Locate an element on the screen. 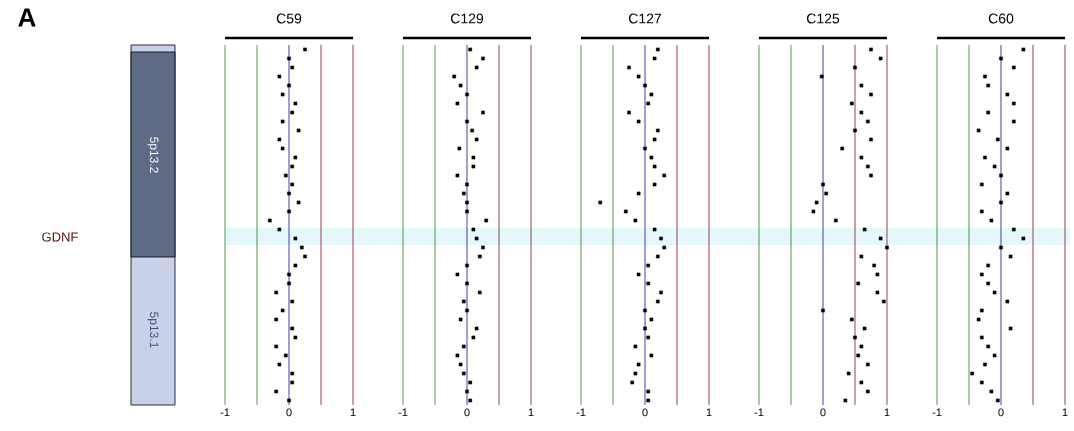  text: 5p13.1 is located at coordinates (153, 330).